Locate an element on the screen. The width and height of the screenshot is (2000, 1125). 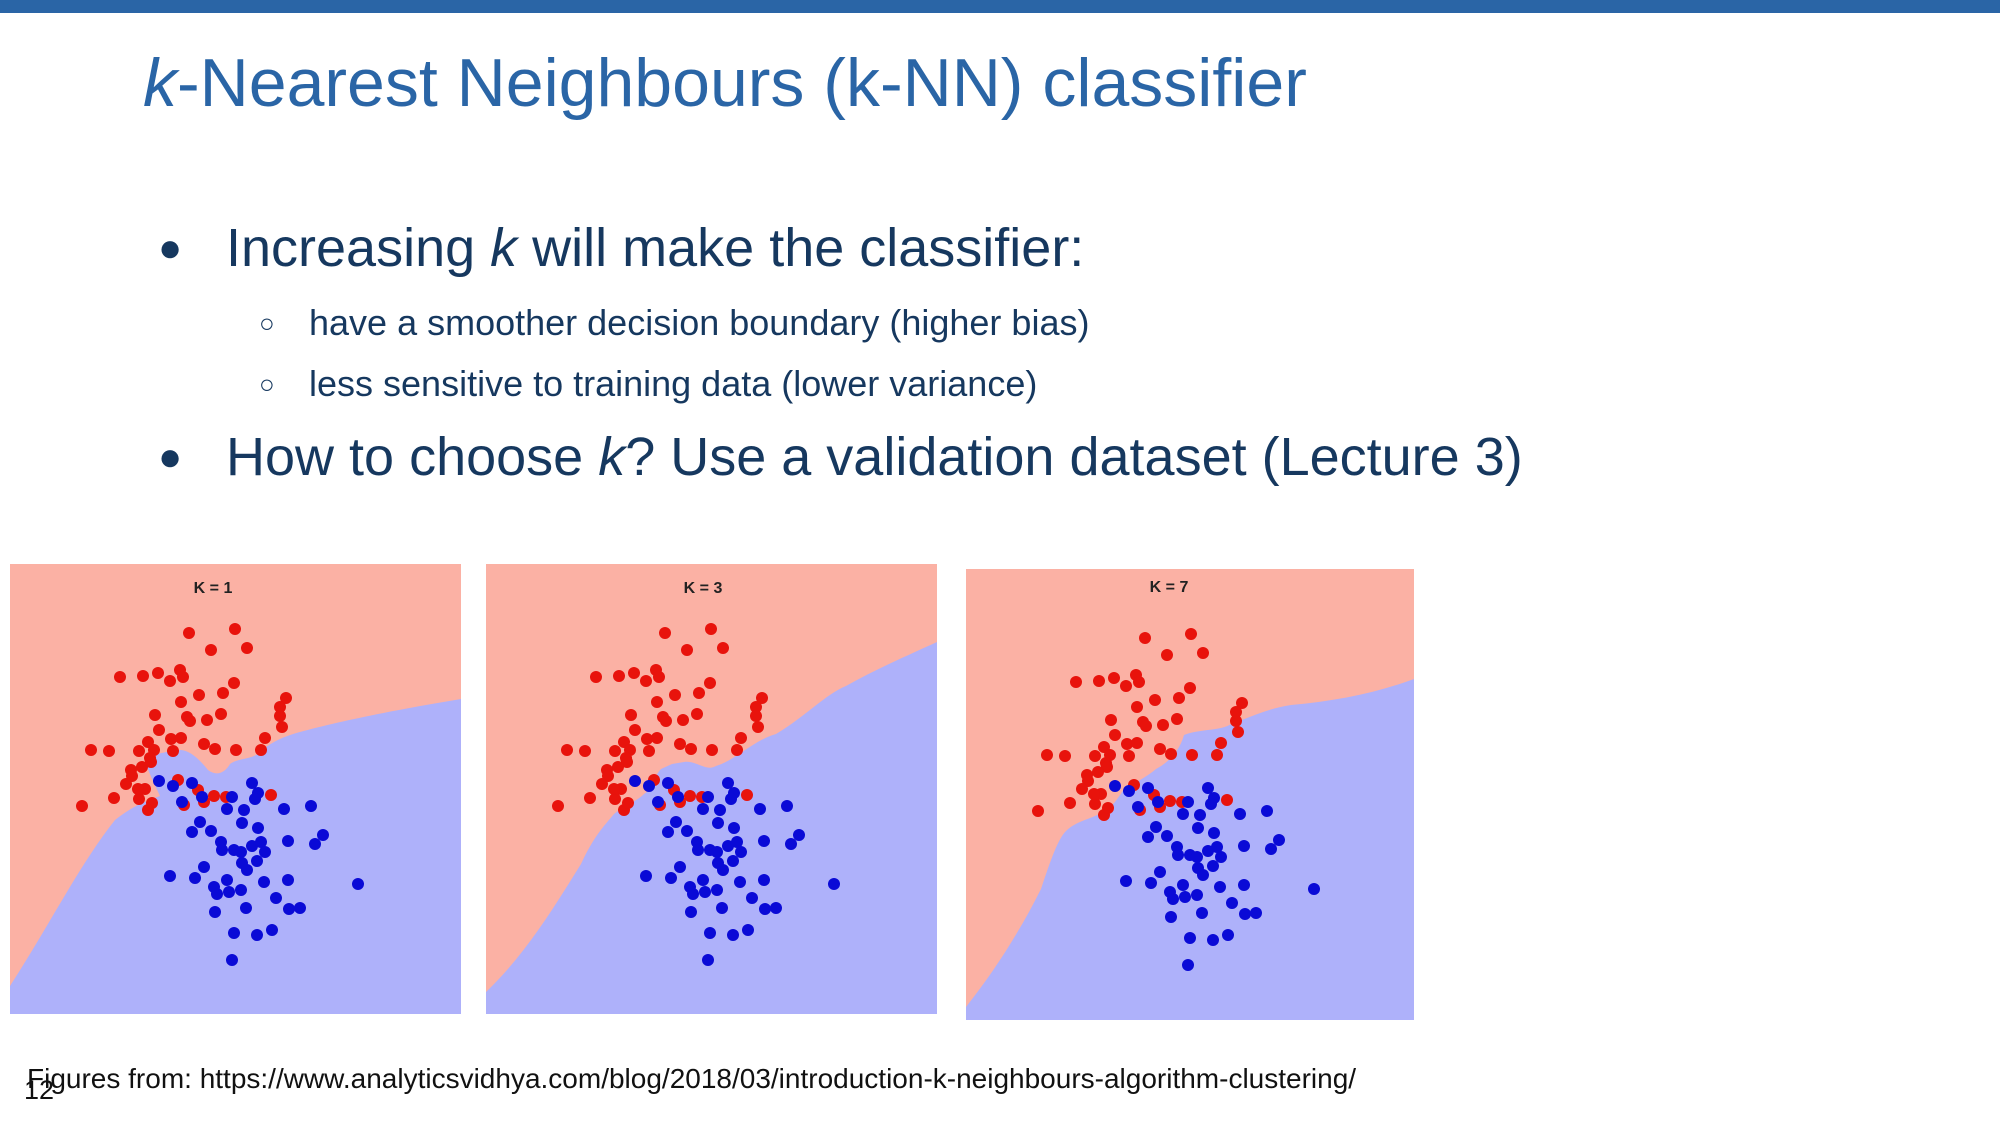
blue-points is located at coordinates (1214, 875).